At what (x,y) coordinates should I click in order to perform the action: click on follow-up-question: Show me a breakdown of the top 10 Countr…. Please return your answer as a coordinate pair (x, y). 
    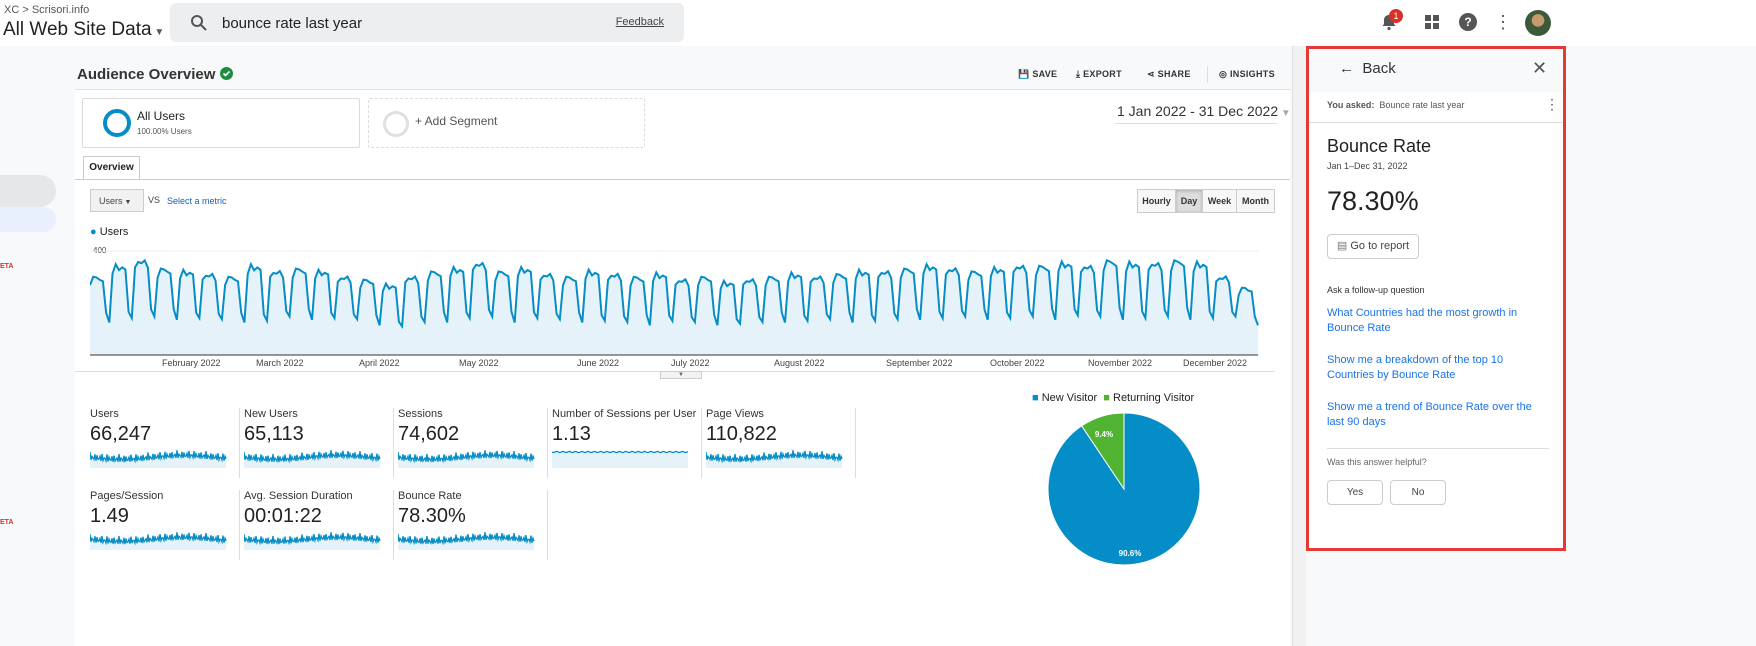
    Looking at the image, I should click on (1415, 367).